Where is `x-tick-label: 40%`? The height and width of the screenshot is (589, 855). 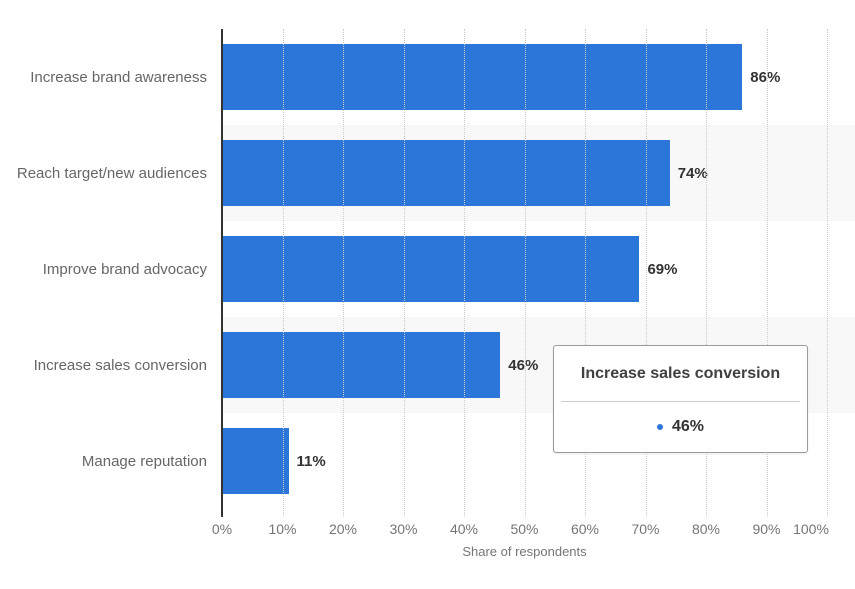 x-tick-label: 40% is located at coordinates (464, 529).